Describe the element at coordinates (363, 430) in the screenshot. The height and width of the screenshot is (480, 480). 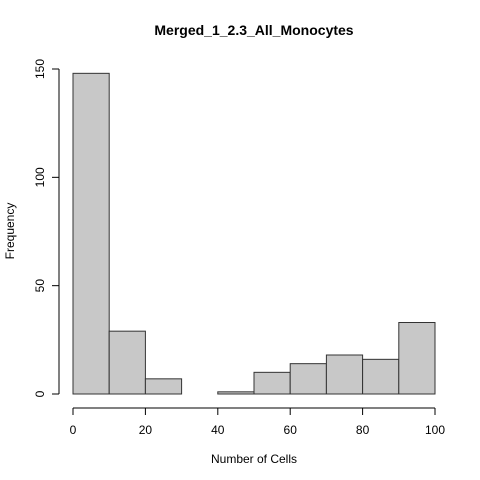
I see `x-tick-label: 80` at that location.